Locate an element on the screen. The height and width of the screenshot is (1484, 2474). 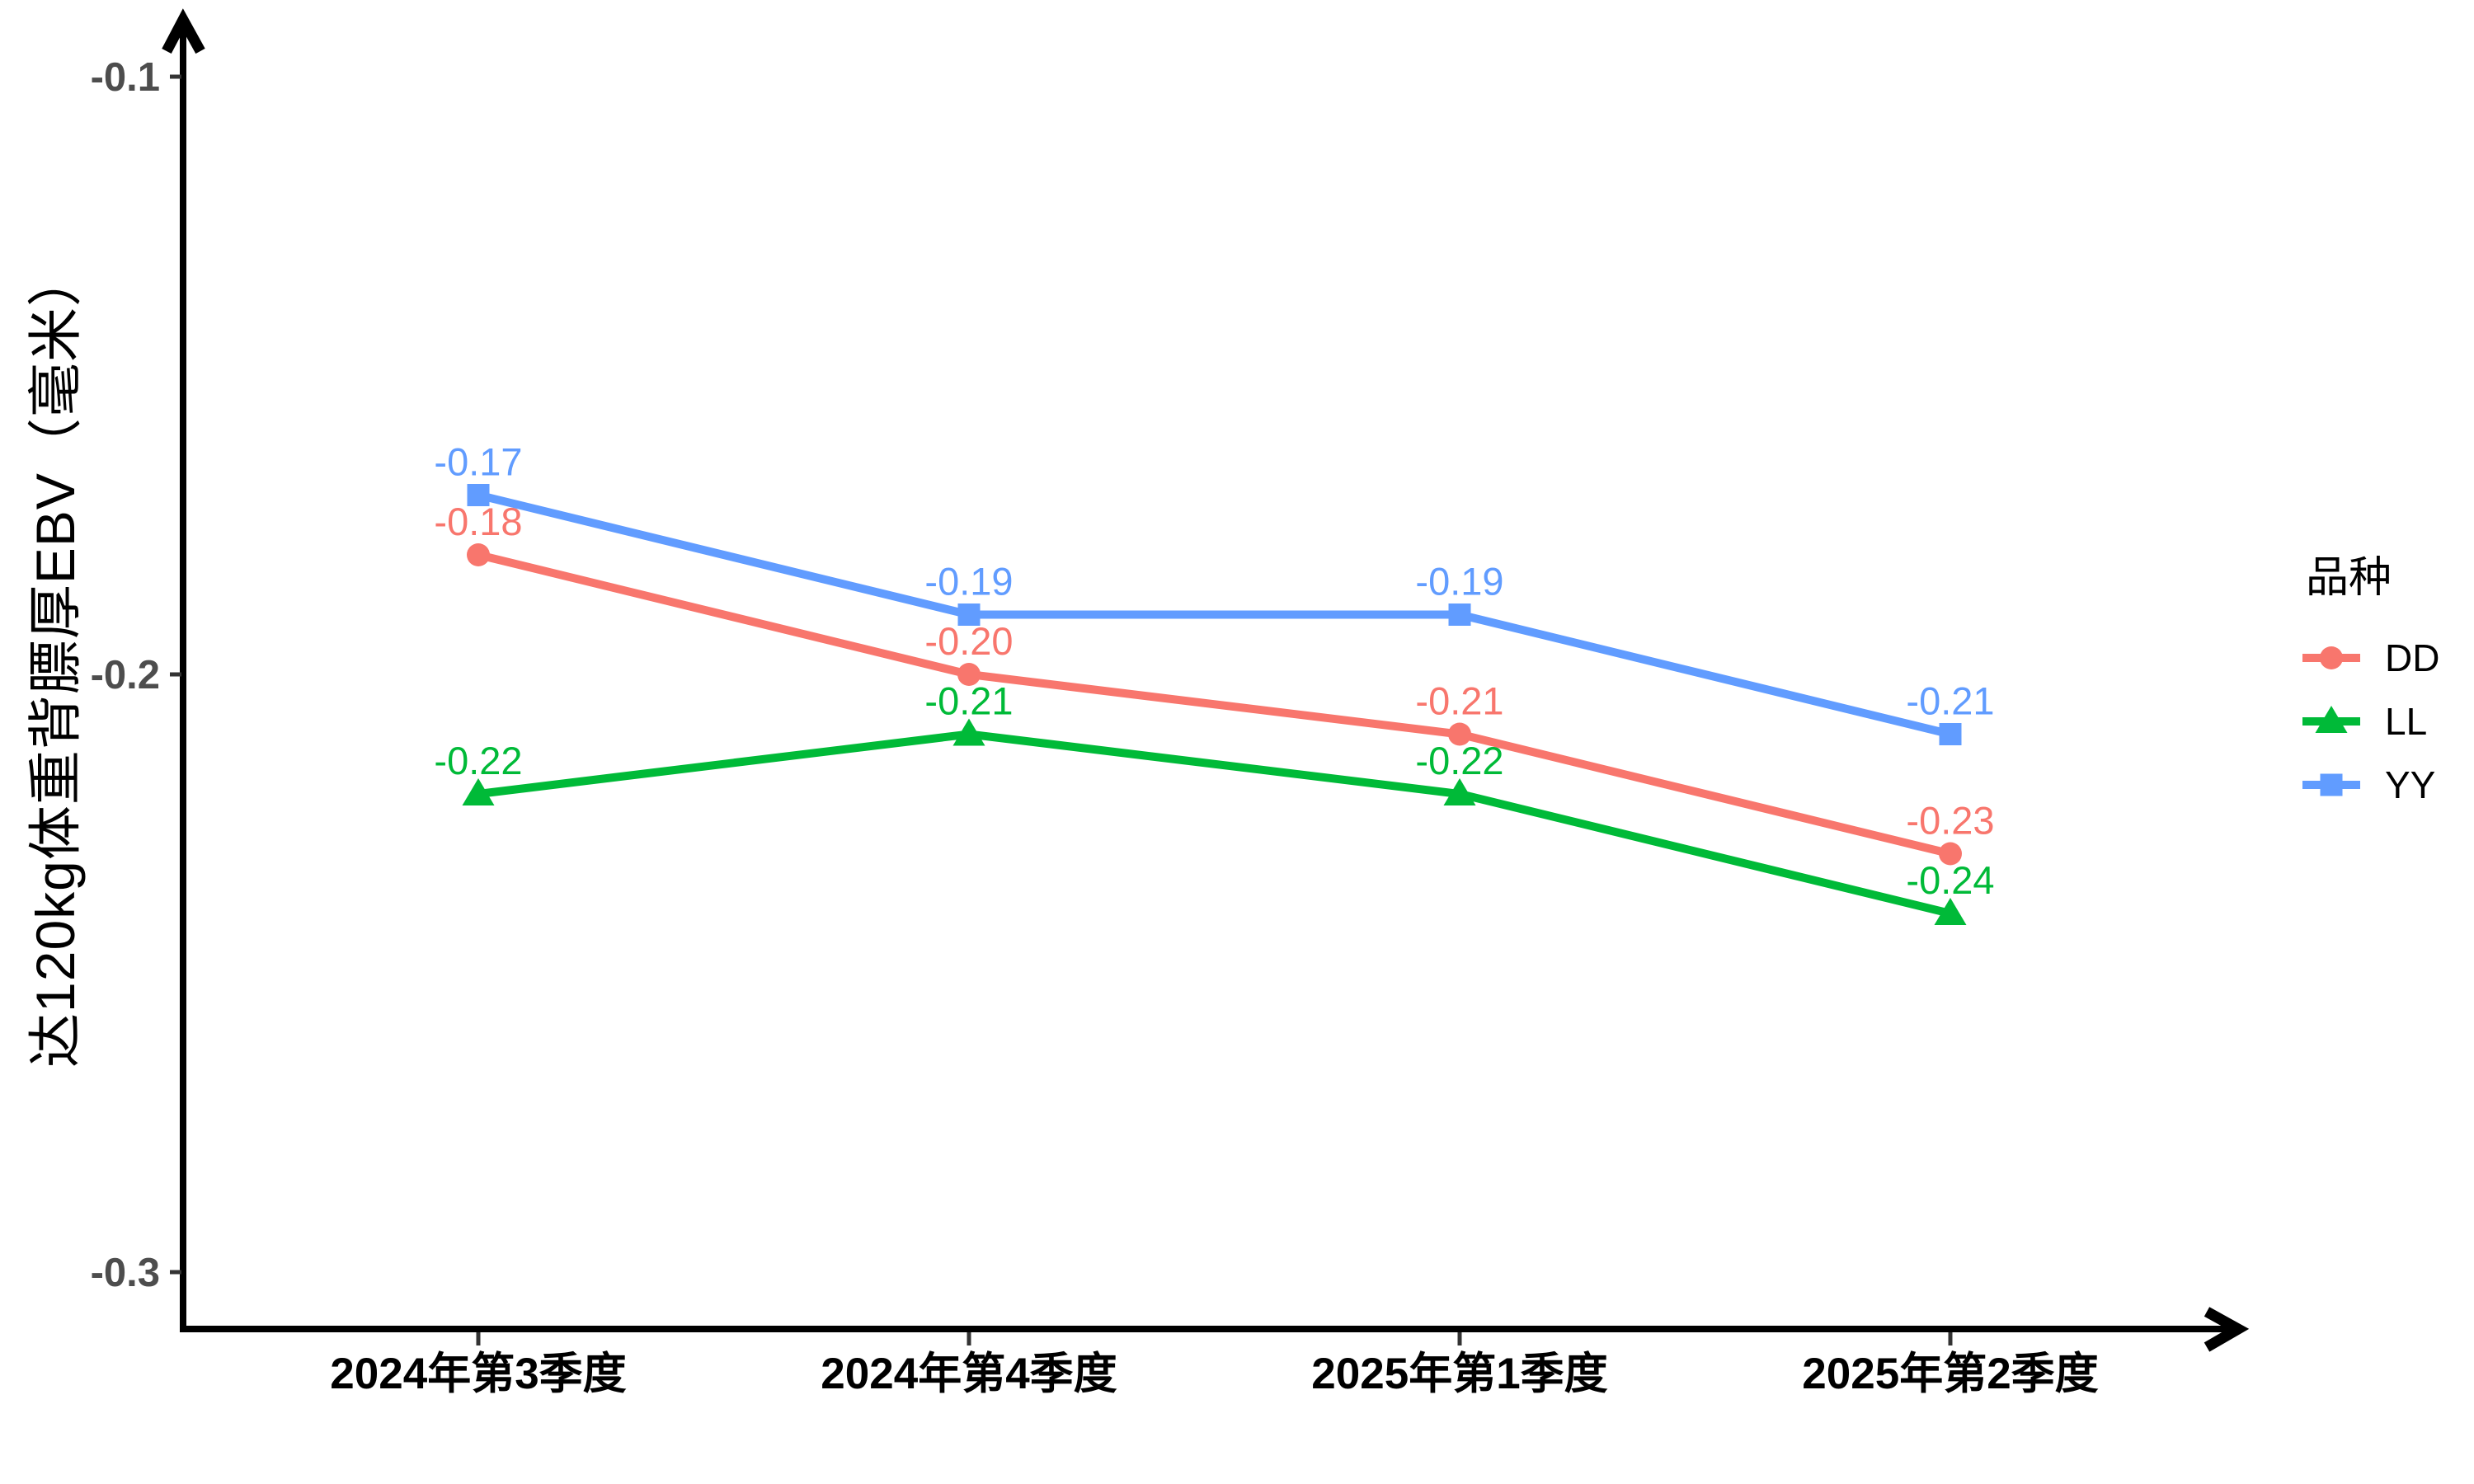
legend-label-DD: DD is located at coordinates (2412, 657).